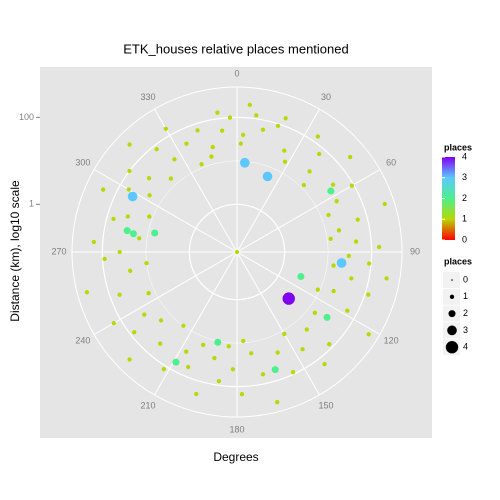 This screenshot has width=500, height=500. What do you see at coordinates (58, 251) in the screenshot?
I see `theta-tick-label: 270` at bounding box center [58, 251].